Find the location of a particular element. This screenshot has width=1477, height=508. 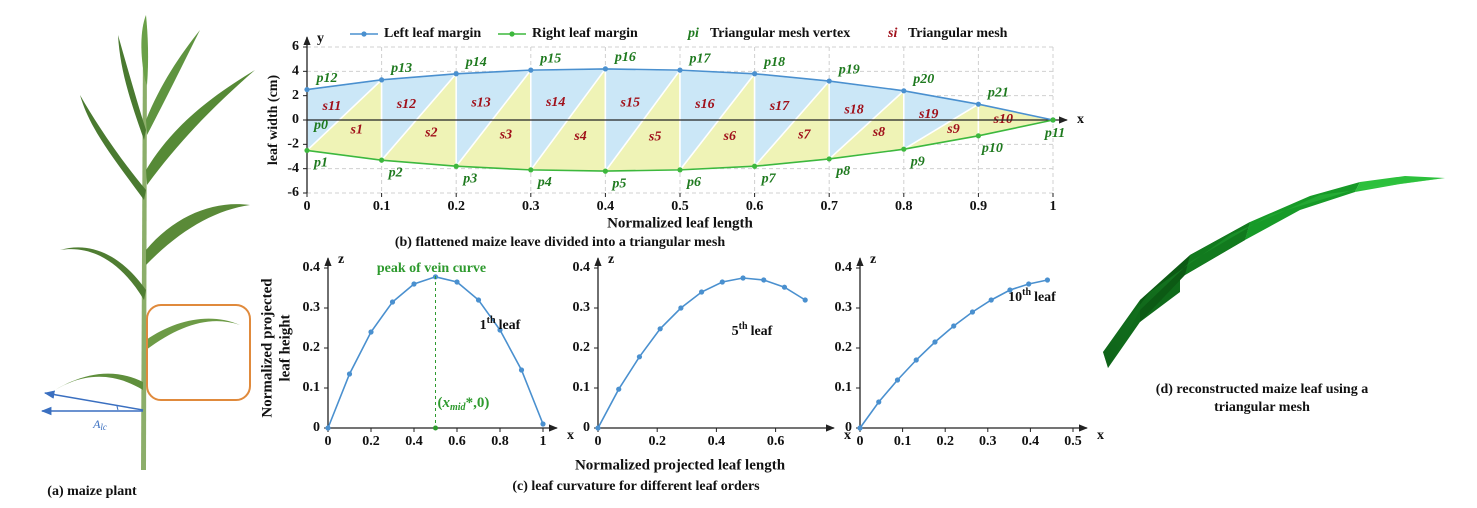

vertex-label: p14 is located at coordinates (476, 62).